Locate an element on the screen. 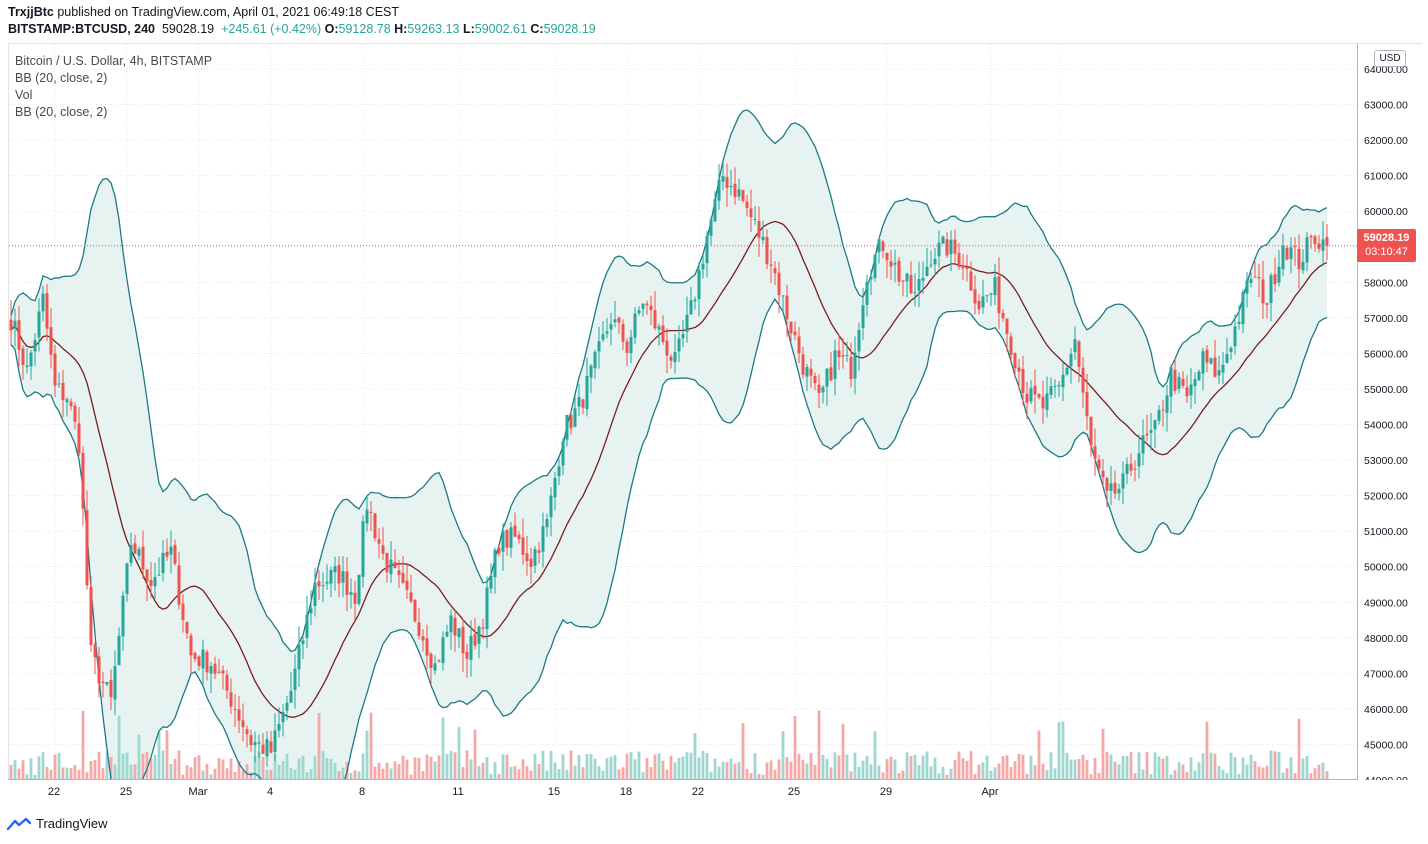  open-label: O: is located at coordinates (331, 29).